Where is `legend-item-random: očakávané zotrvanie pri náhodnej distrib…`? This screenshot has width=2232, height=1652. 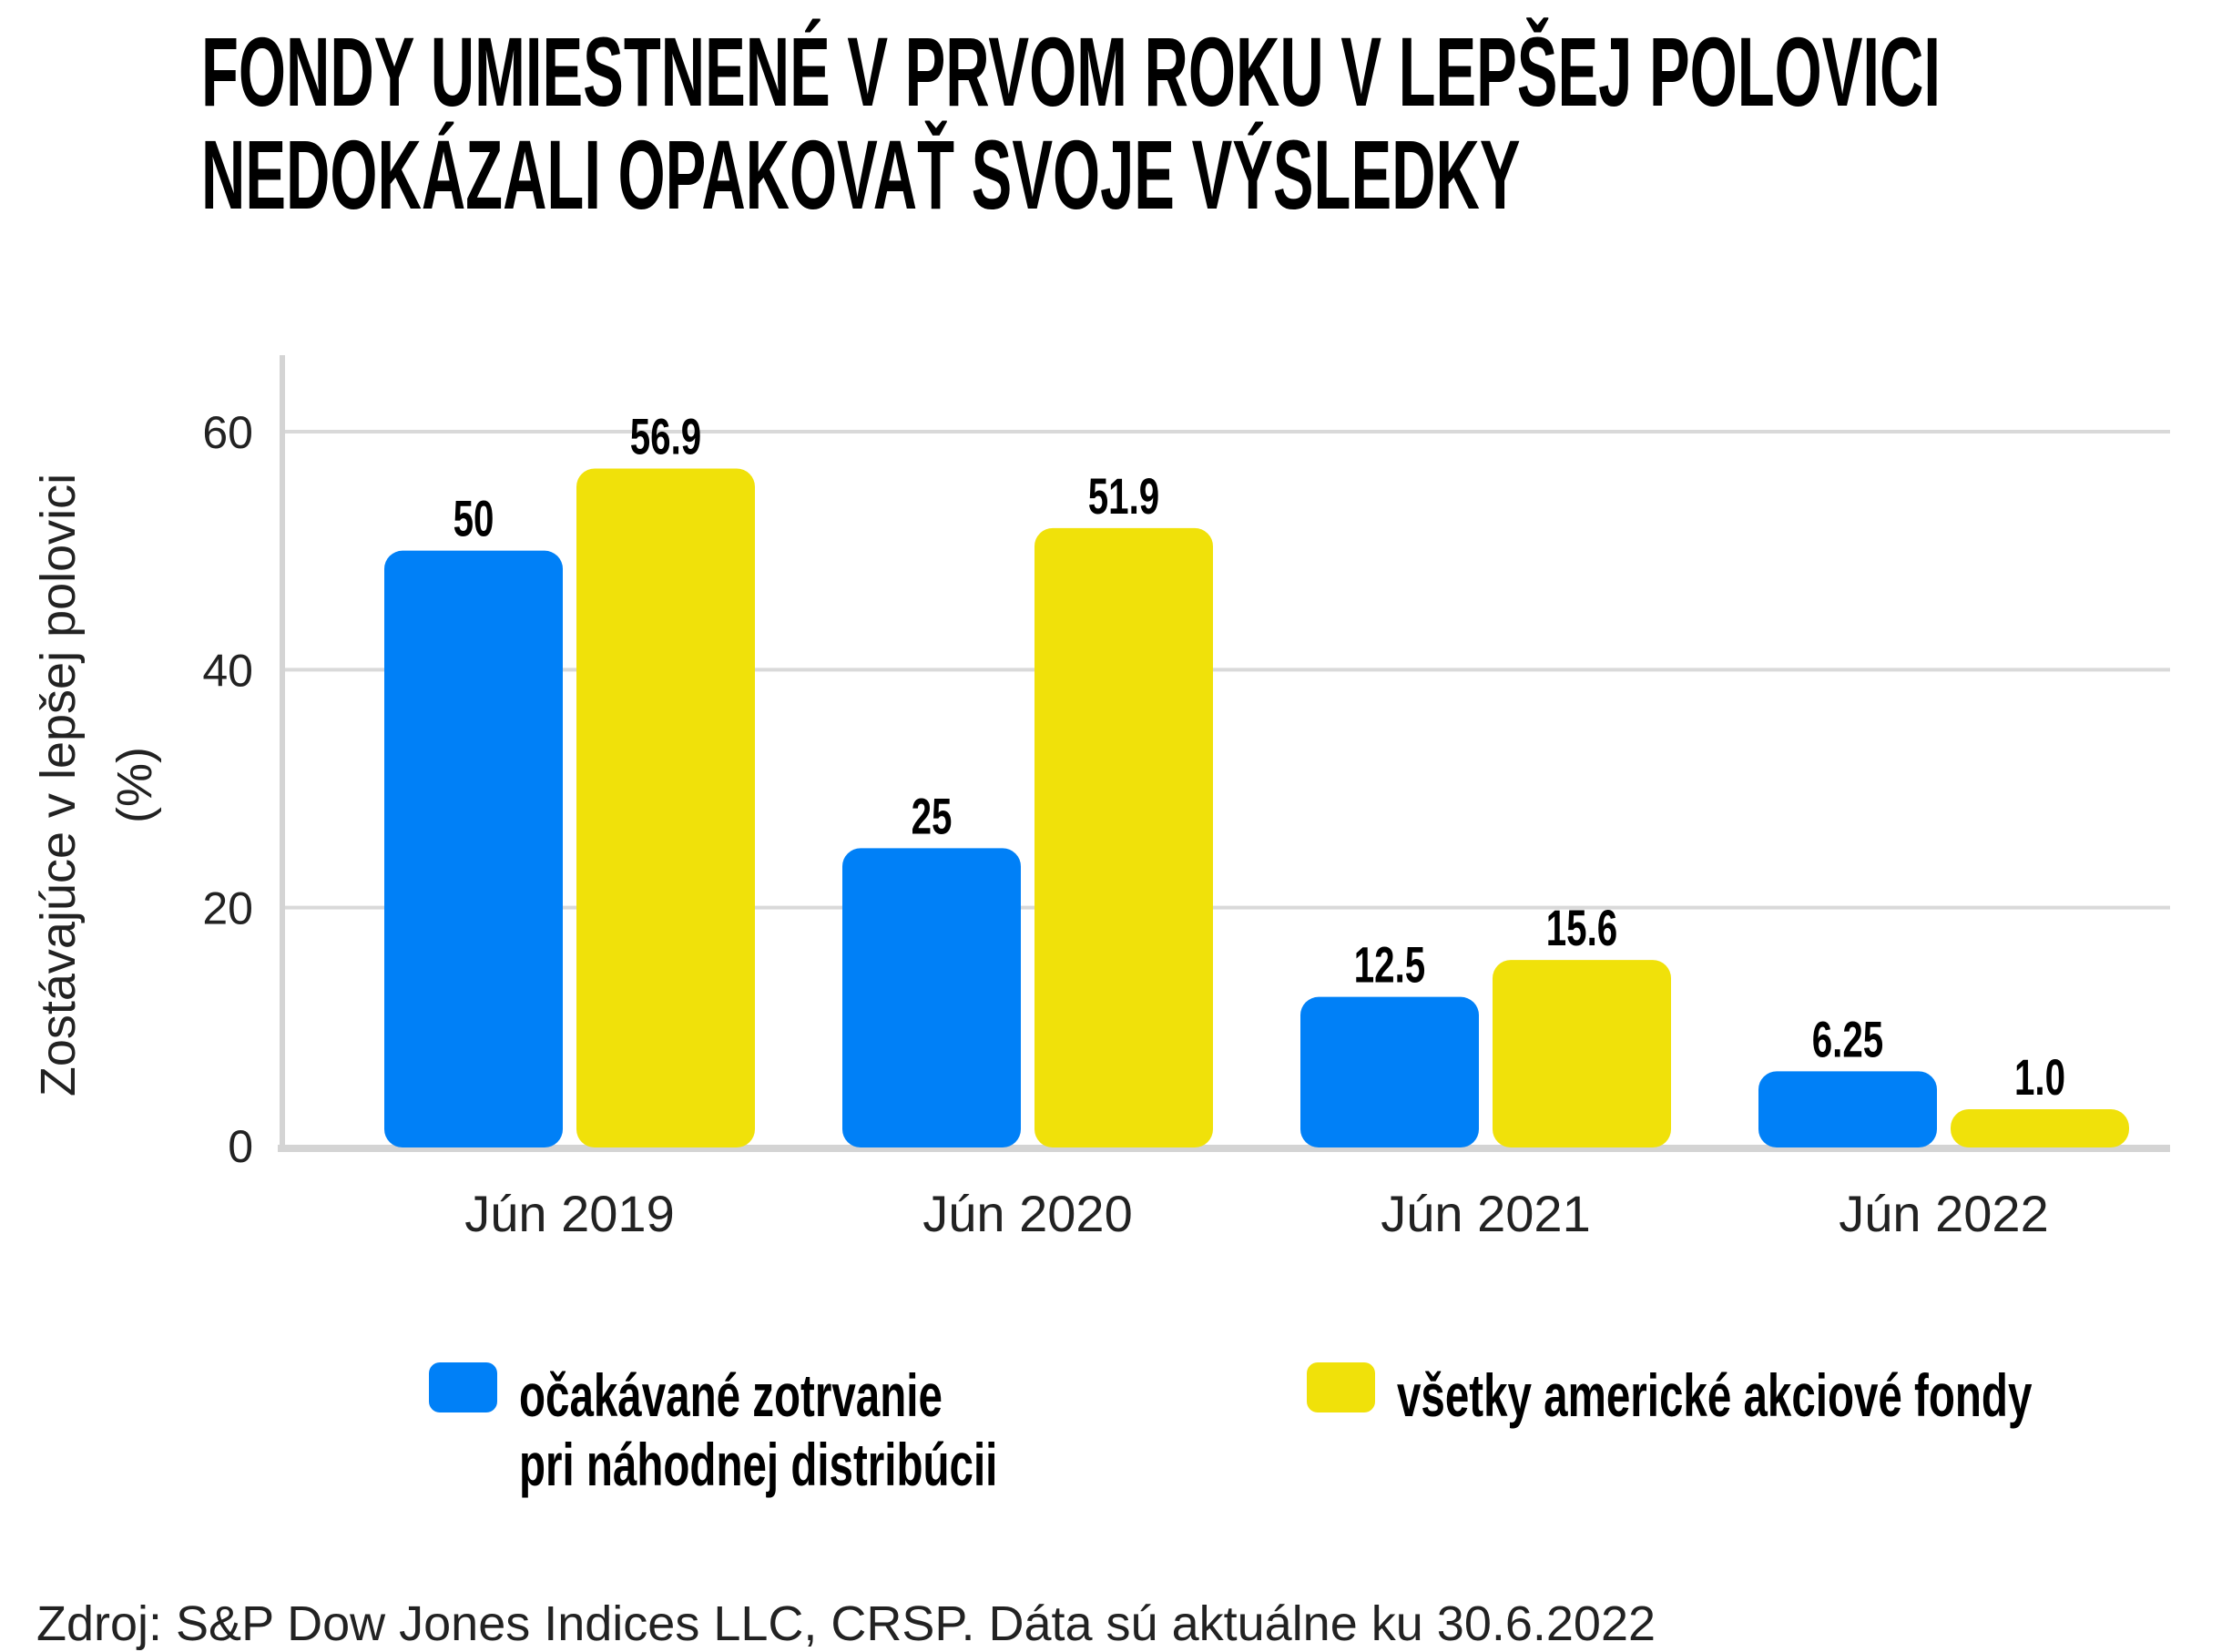
legend-item-random: očakávané zotrvanie pri náhodnej distrib… is located at coordinates (807, 1430).